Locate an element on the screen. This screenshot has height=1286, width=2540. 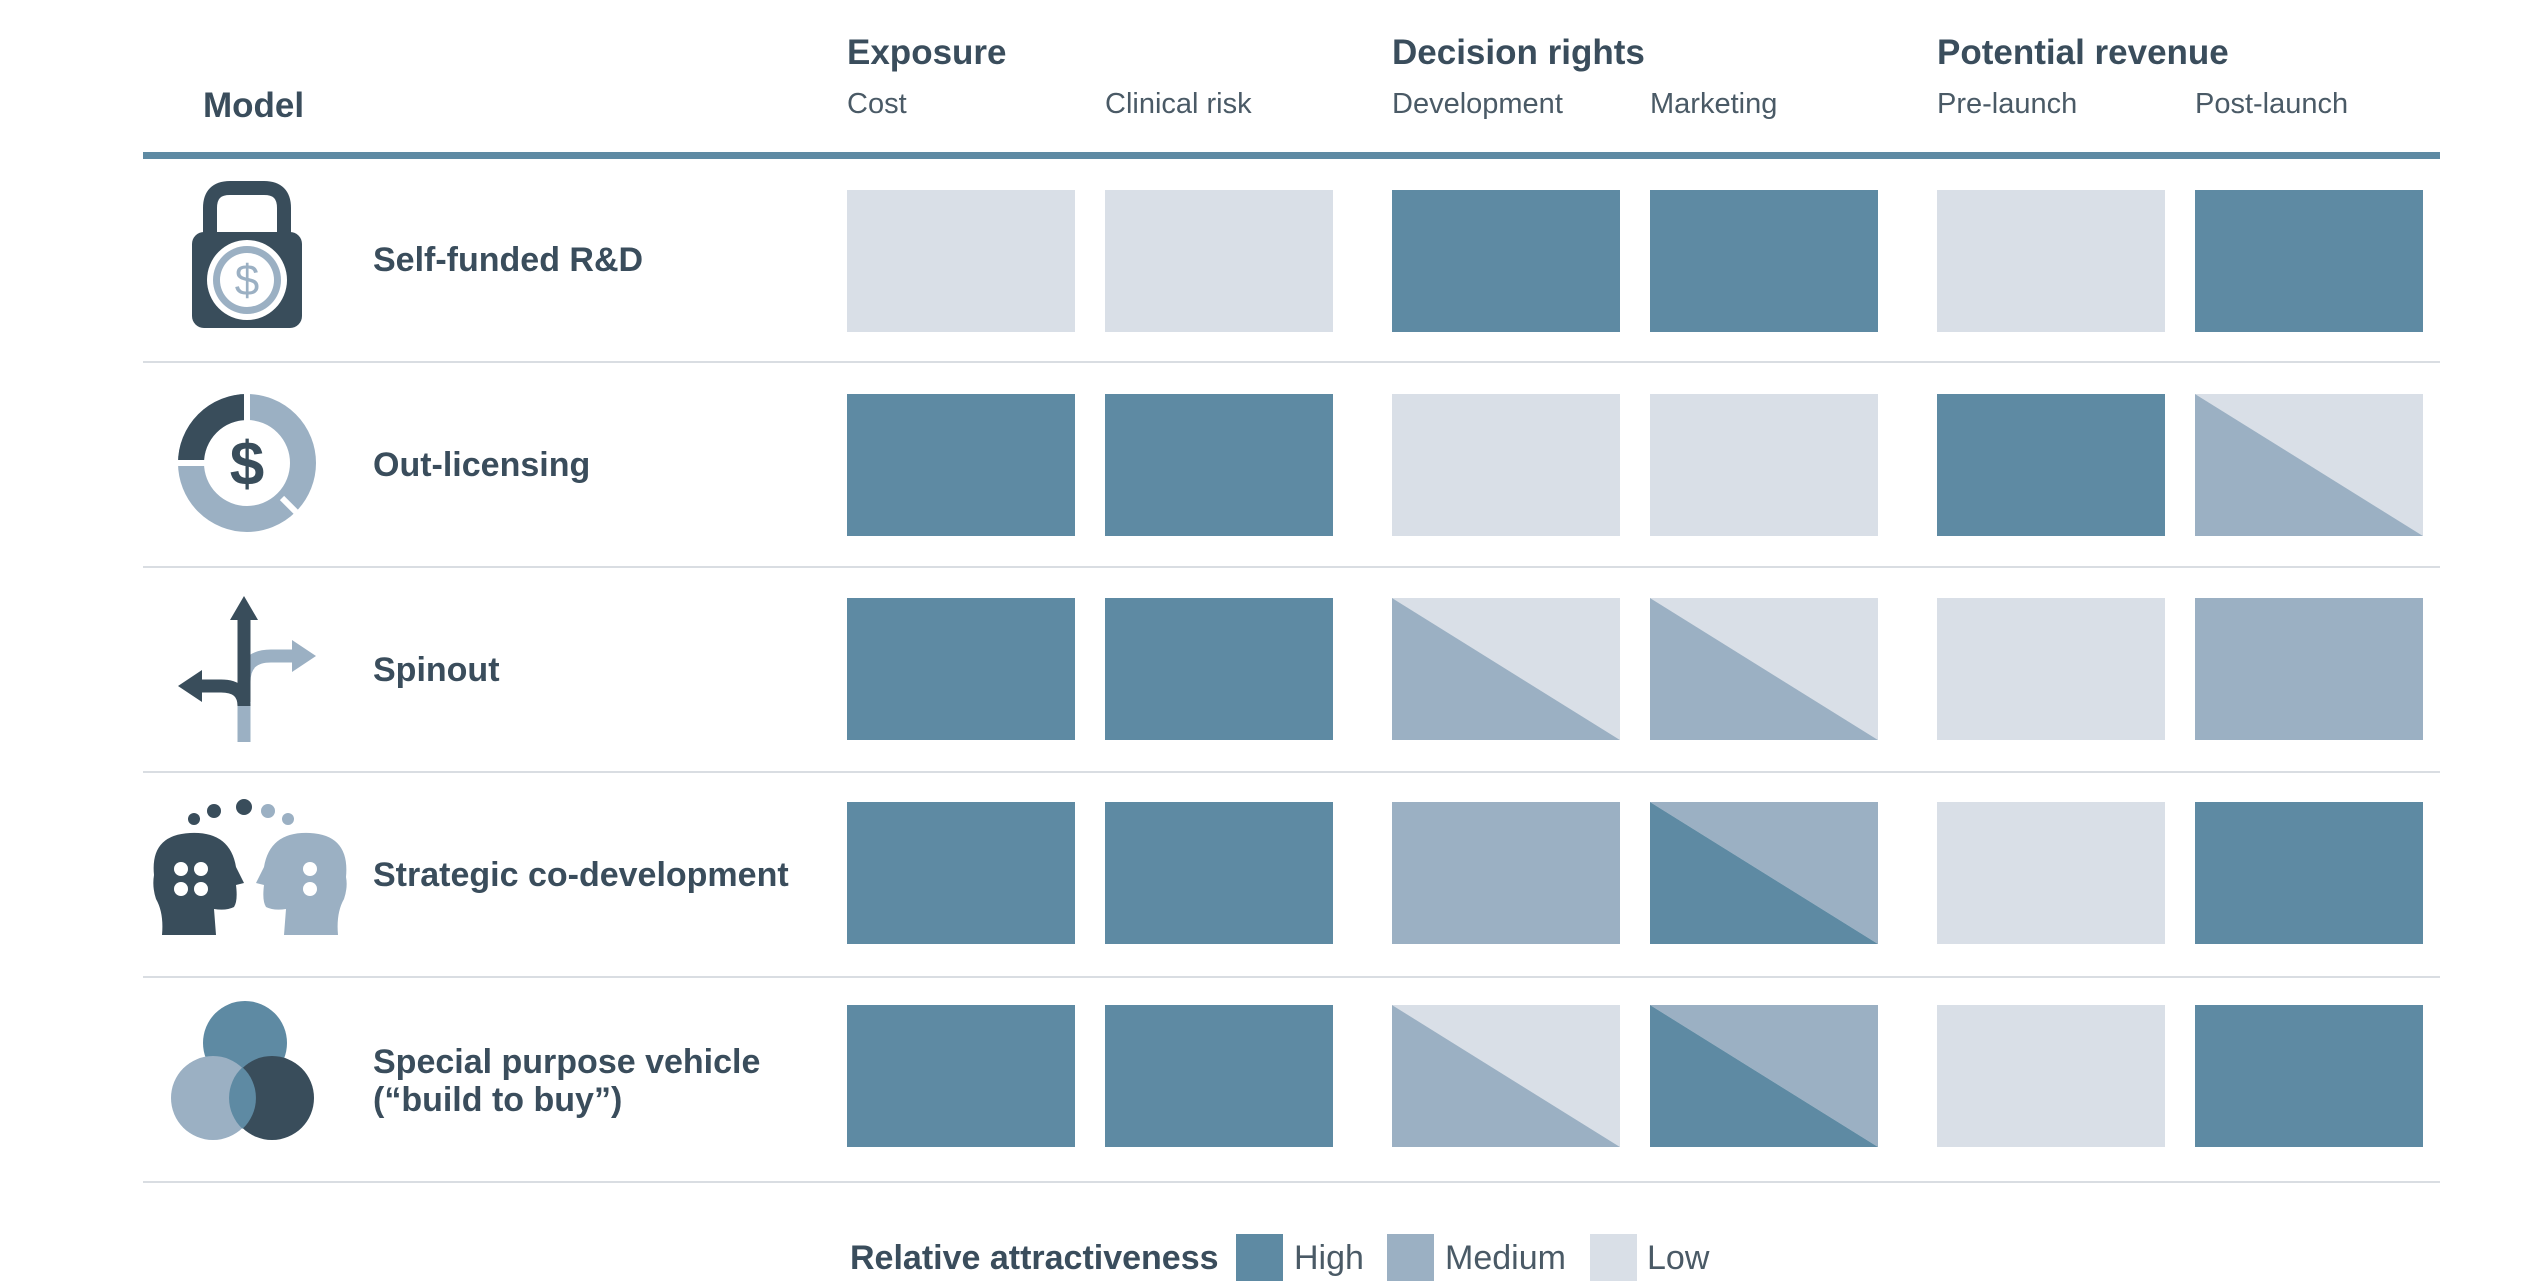
legend-swatch-medium is located at coordinates (1410, 1257).